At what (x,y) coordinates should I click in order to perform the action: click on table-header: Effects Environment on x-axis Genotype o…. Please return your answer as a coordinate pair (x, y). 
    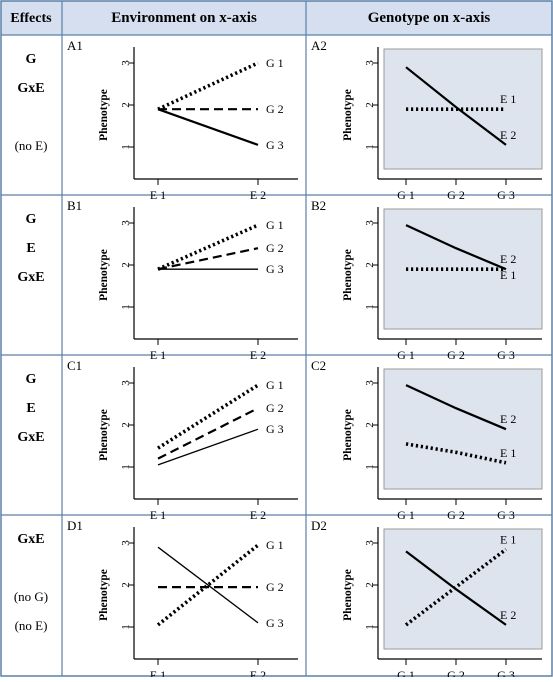
    Looking at the image, I should click on (250, 18).